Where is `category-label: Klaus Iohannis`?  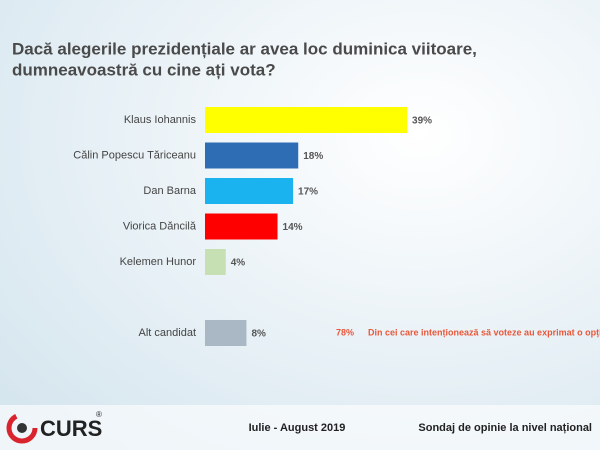 category-label: Klaus Iohannis is located at coordinates (160, 120).